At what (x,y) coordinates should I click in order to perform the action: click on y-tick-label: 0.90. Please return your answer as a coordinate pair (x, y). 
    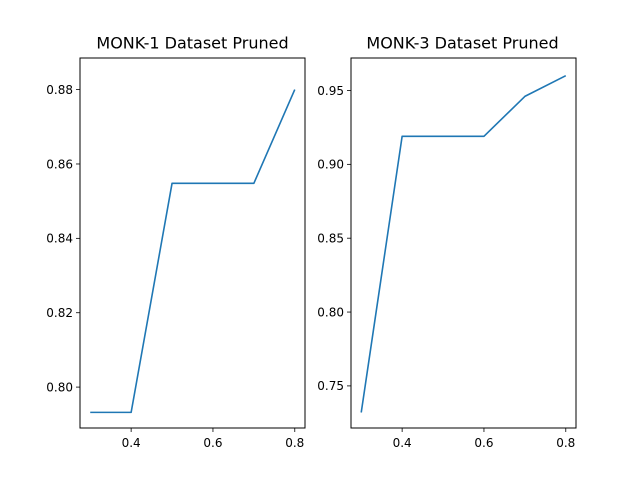
    Looking at the image, I should click on (330, 165).